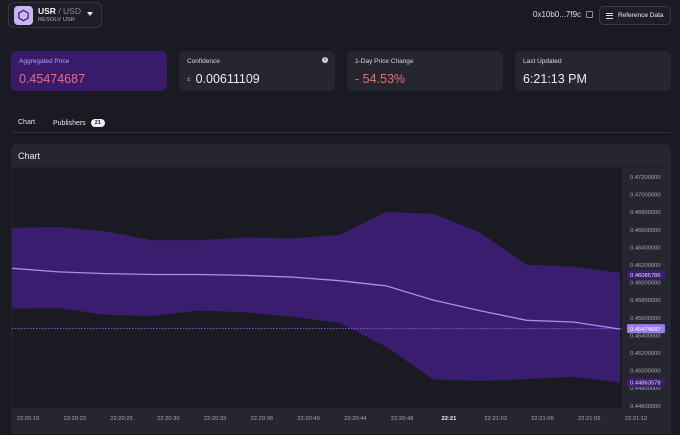 The image size is (680, 435). I want to click on reference-data-label: Reference Data, so click(641, 15).